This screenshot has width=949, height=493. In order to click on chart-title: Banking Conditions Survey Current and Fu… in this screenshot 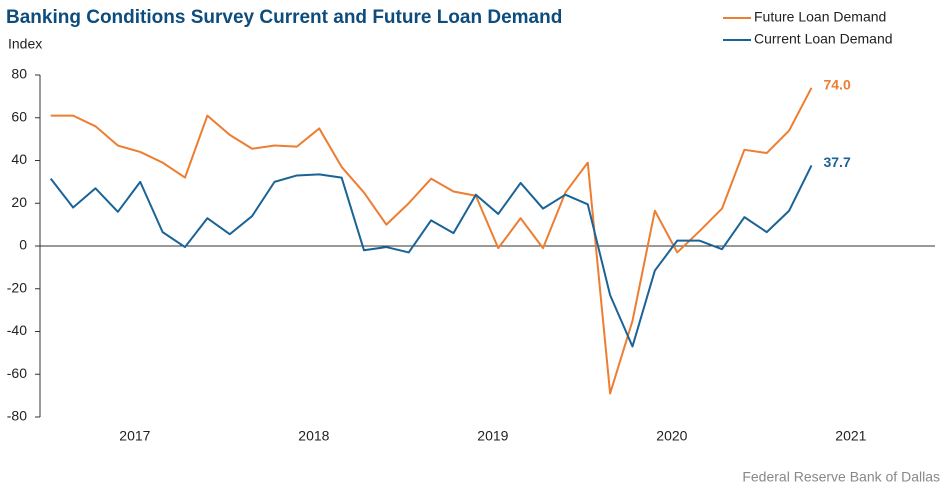, I will do `click(284, 17)`.